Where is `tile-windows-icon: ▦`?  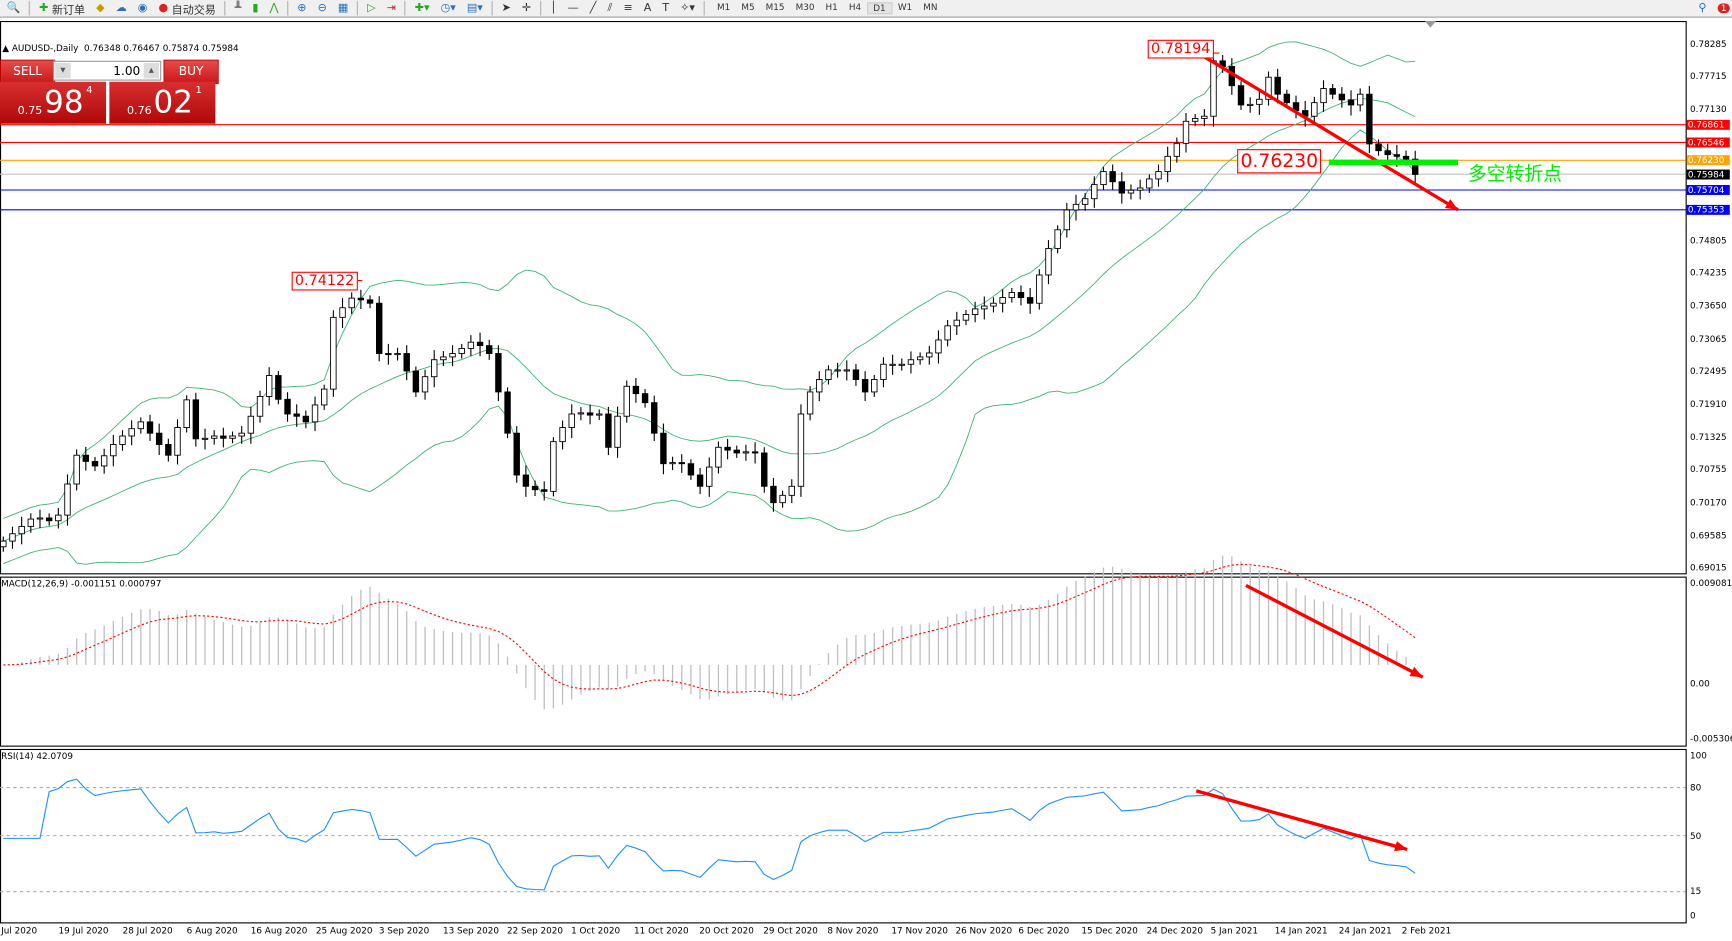
tile-windows-icon: ▦ is located at coordinates (343, 8).